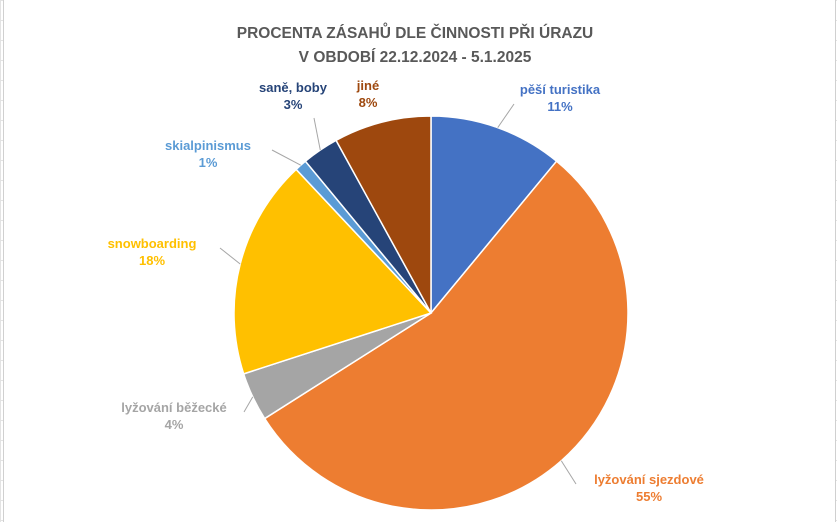  What do you see at coordinates (560, 106) in the screenshot?
I see `data-label-value-0: 11%` at bounding box center [560, 106].